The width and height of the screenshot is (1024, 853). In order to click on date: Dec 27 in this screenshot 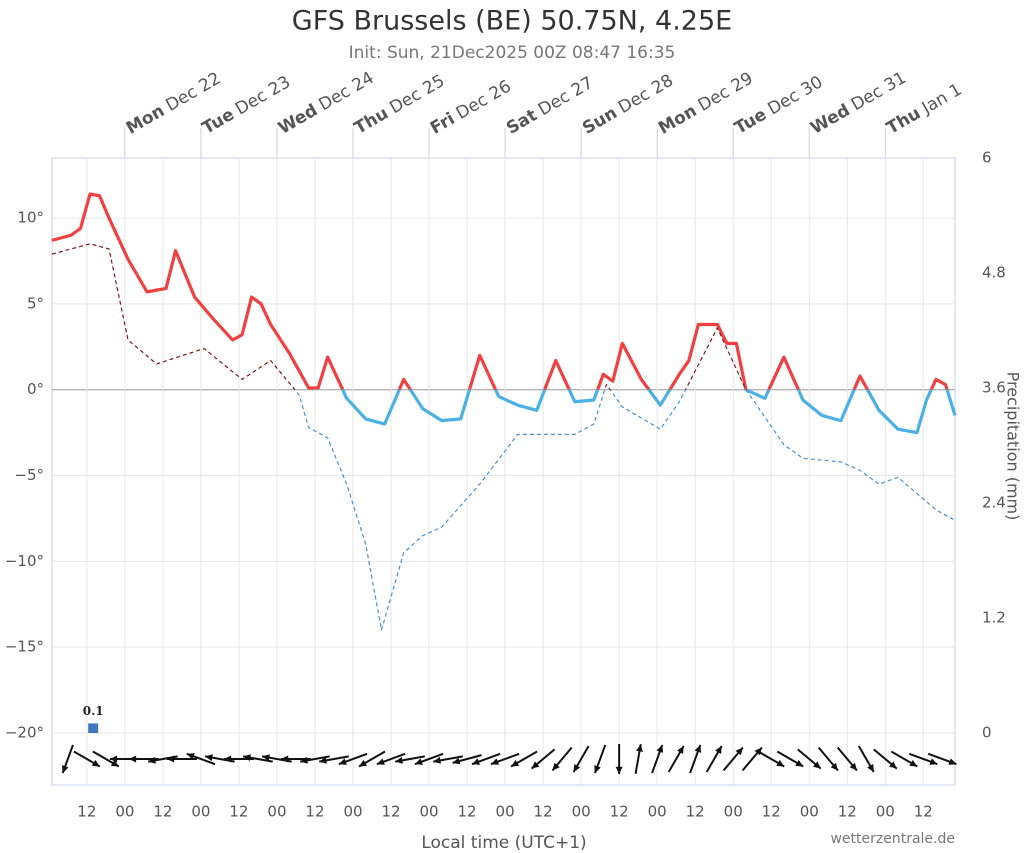, I will do `click(566, 96)`.